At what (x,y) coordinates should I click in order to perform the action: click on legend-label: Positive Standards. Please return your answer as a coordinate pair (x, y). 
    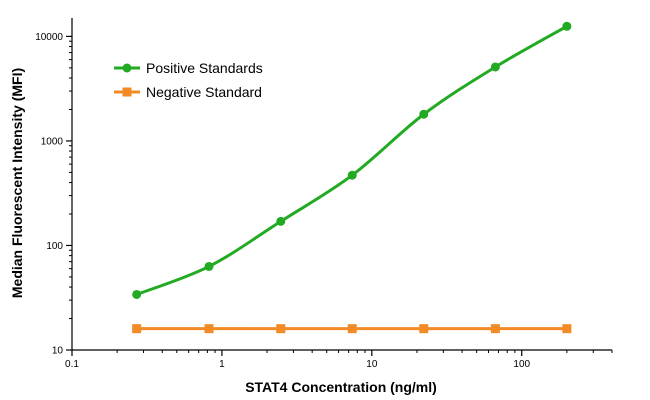
    Looking at the image, I should click on (204, 68).